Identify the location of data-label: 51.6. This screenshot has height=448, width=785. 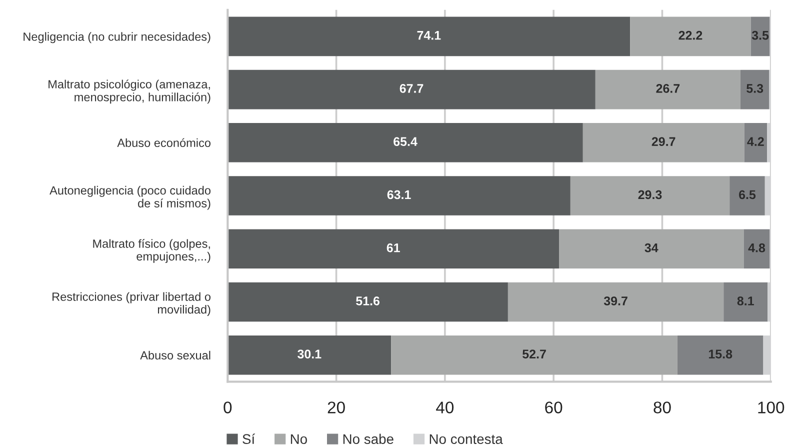
(368, 301).